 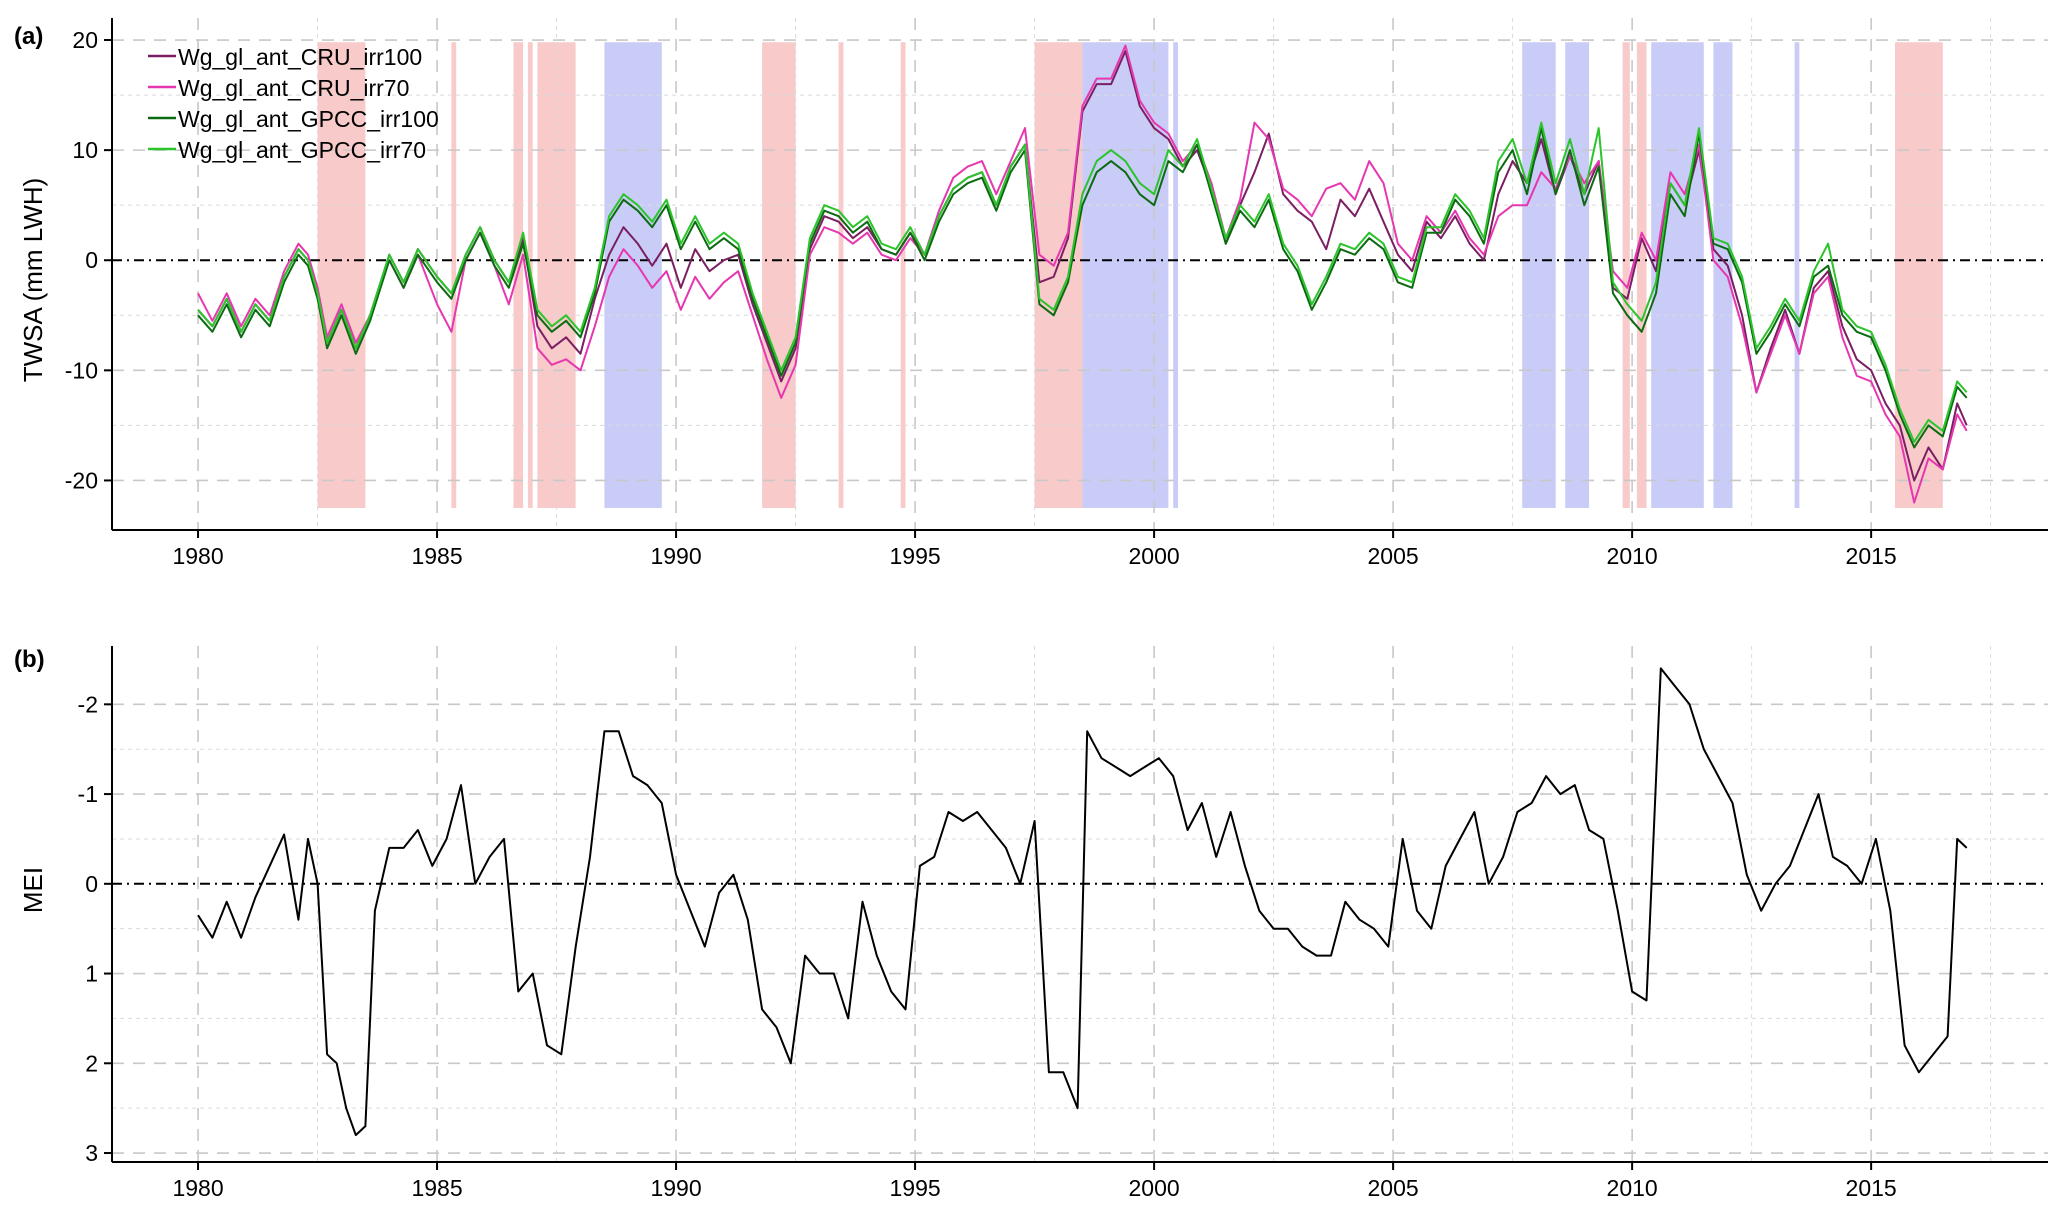 I want to click on y-tick-label: 3, so click(x=91, y=1153).